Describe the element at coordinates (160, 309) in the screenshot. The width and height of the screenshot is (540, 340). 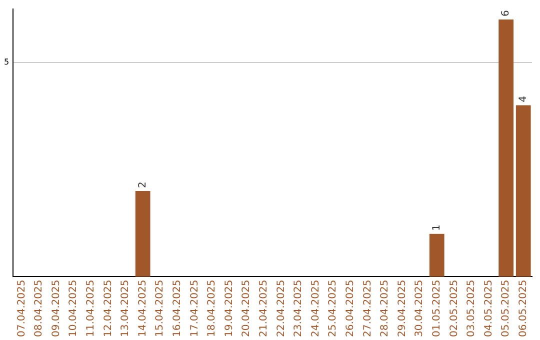
I see `x-tick-label: 15.04.2025` at that location.